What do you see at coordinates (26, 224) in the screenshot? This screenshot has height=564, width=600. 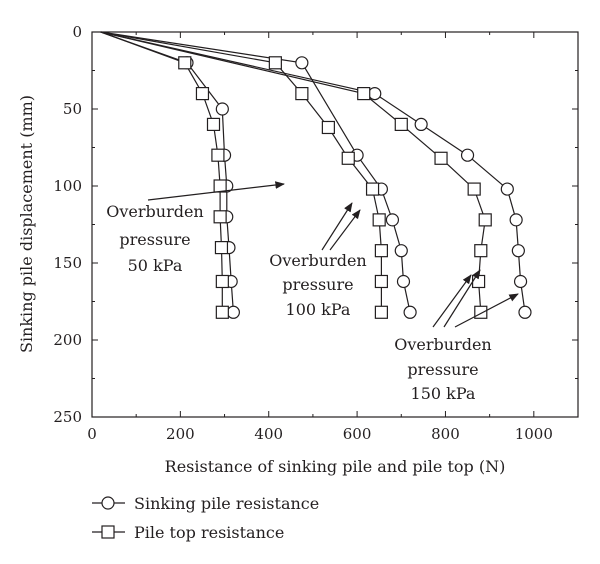 I see `y-axis-title: Sinking pile displacement (mm)` at bounding box center [26, 224].